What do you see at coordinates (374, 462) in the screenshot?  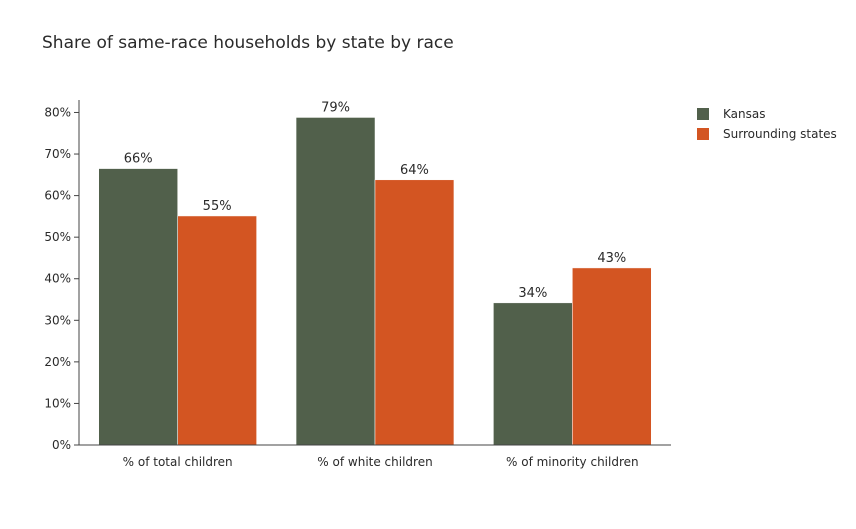 I see `x-tick-label: % of white children` at bounding box center [374, 462].